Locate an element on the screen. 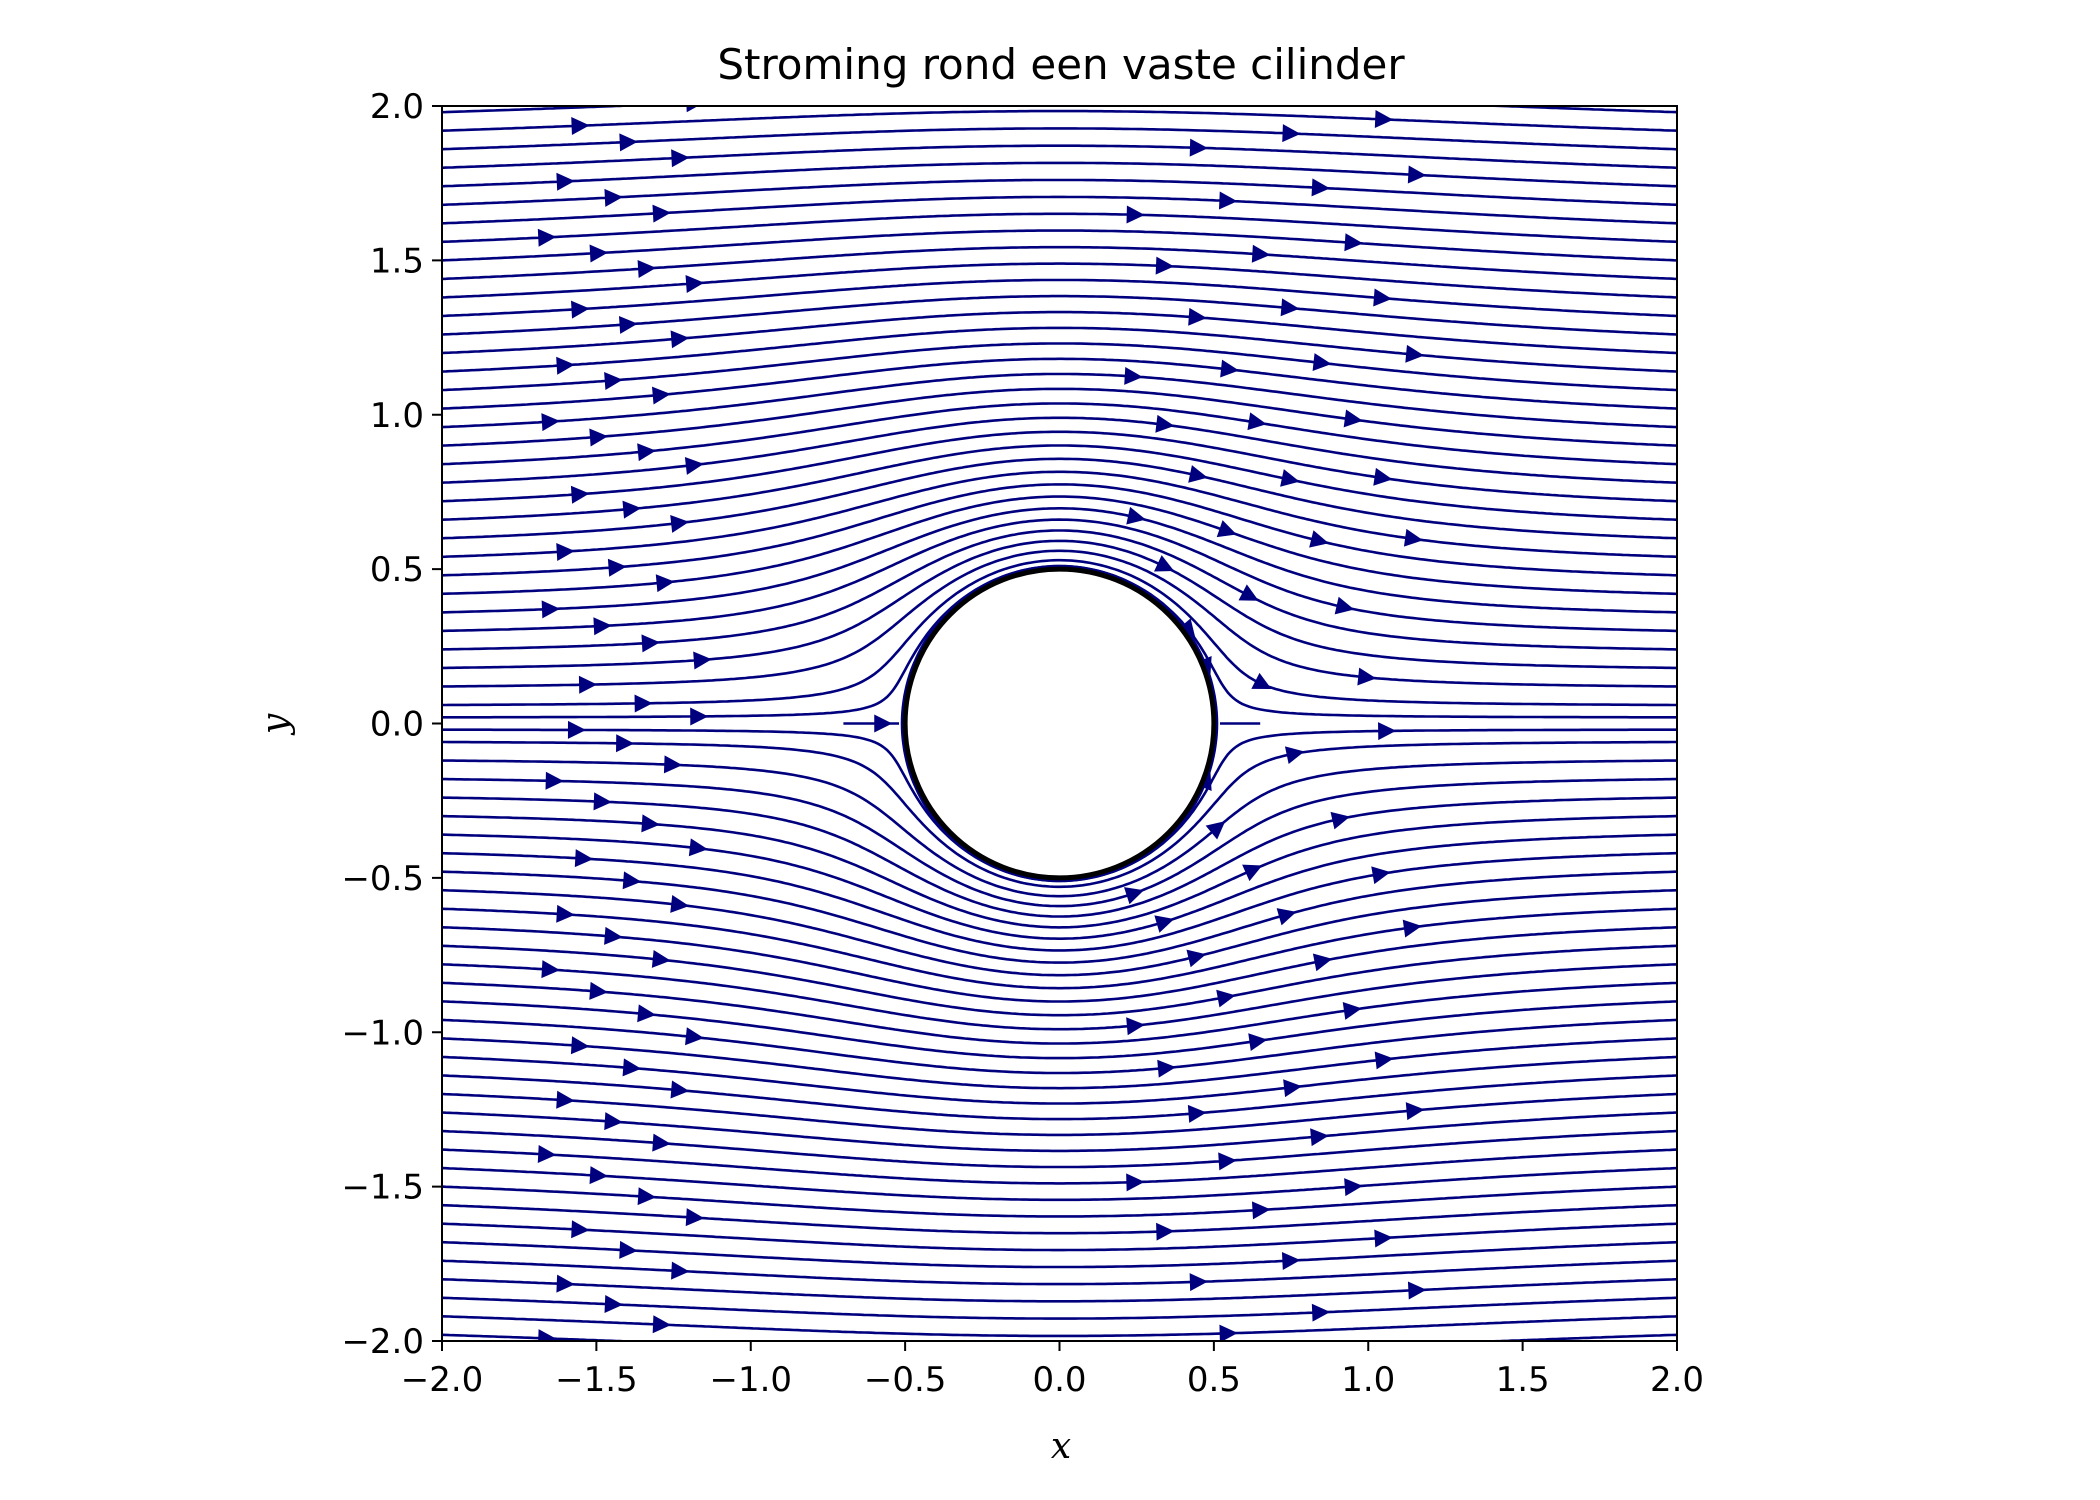 This screenshot has width=2100, height=1500. y-tick-label: −0.5 is located at coordinates (382, 879).